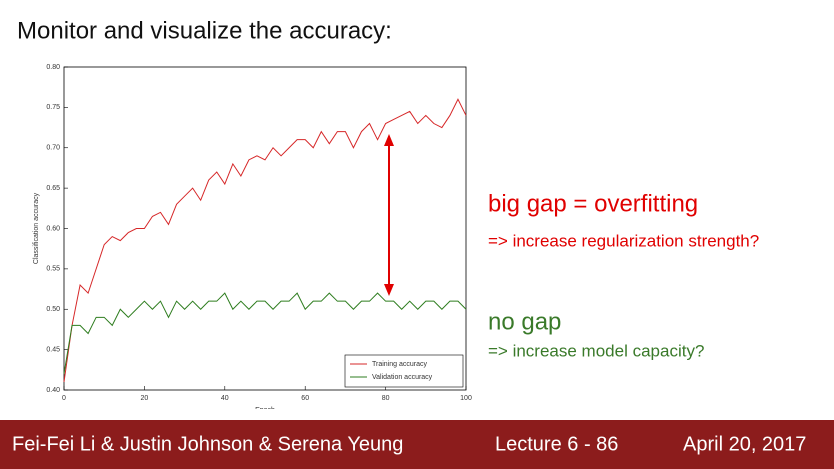 This screenshot has height=469, width=834. I want to click on y-tick-label: 0.50, so click(53, 309).